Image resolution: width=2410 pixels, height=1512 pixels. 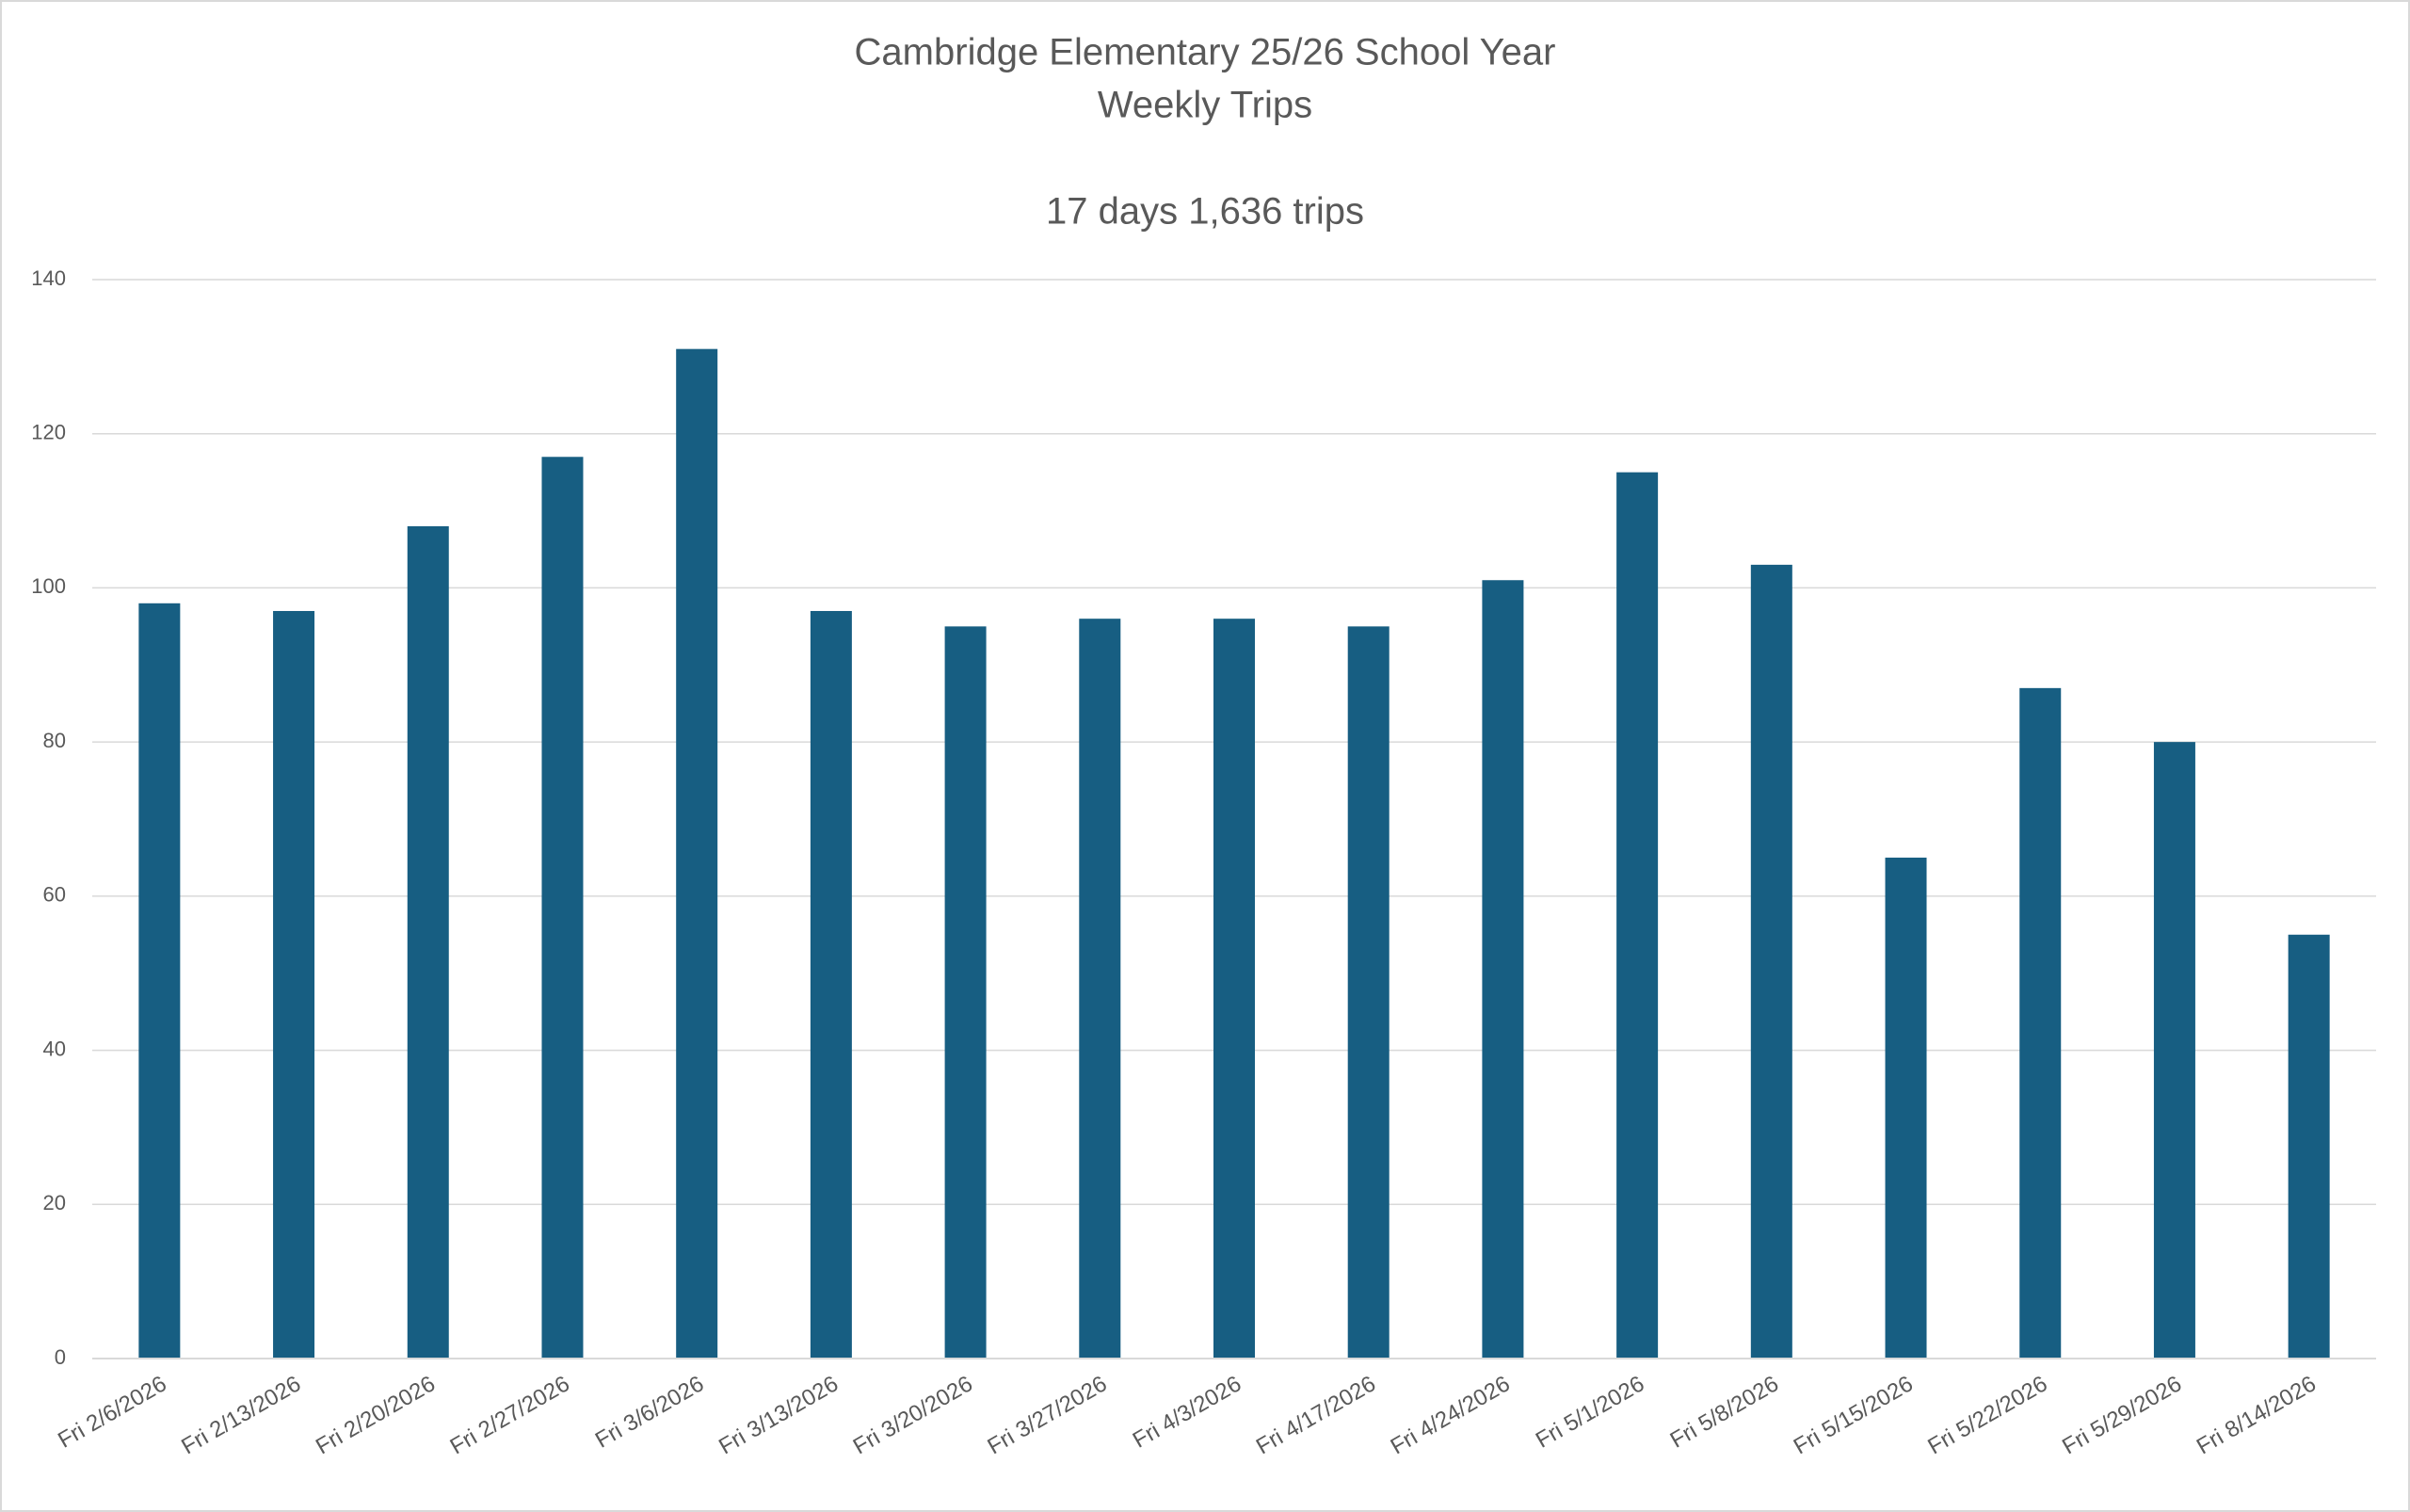 I want to click on x-tick-label: Fri 2/6/2026, so click(x=112, y=1412).